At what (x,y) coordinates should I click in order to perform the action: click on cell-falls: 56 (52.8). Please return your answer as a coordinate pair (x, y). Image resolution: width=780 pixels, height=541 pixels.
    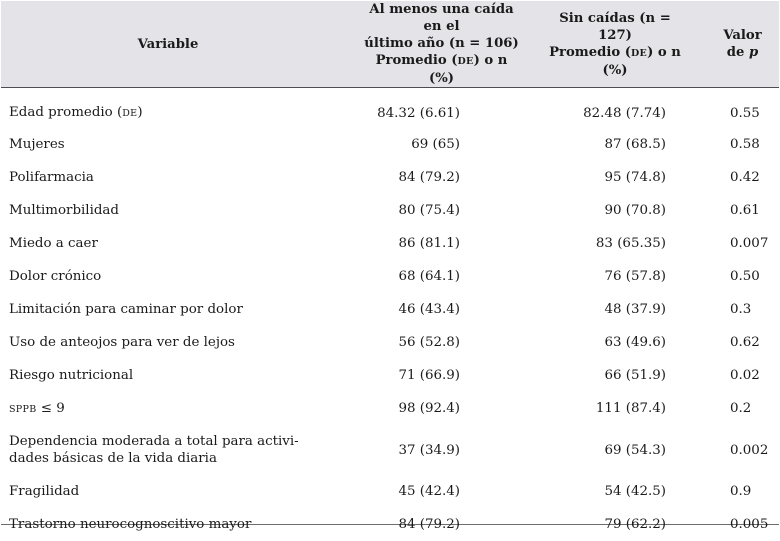
    Looking at the image, I should click on (432, 342).